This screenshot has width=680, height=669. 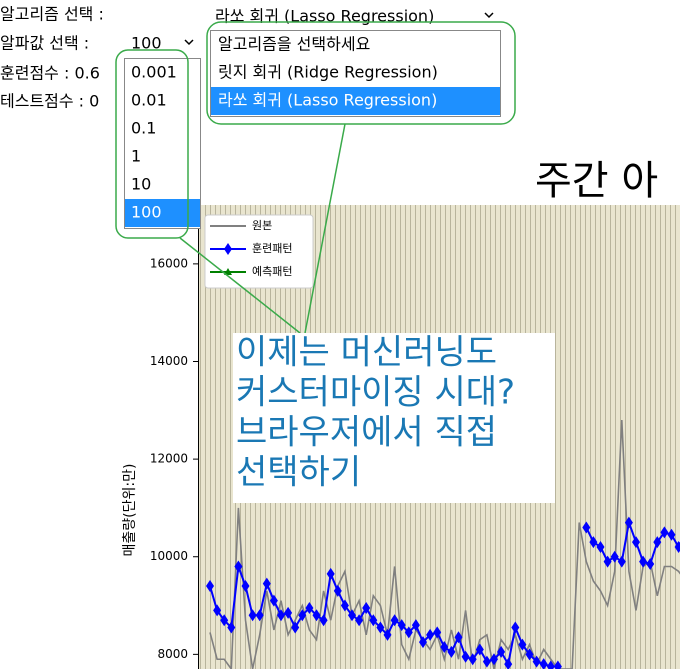 What do you see at coordinates (272, 271) in the screenshot?
I see `legend-label: 예측패턴` at bounding box center [272, 271].